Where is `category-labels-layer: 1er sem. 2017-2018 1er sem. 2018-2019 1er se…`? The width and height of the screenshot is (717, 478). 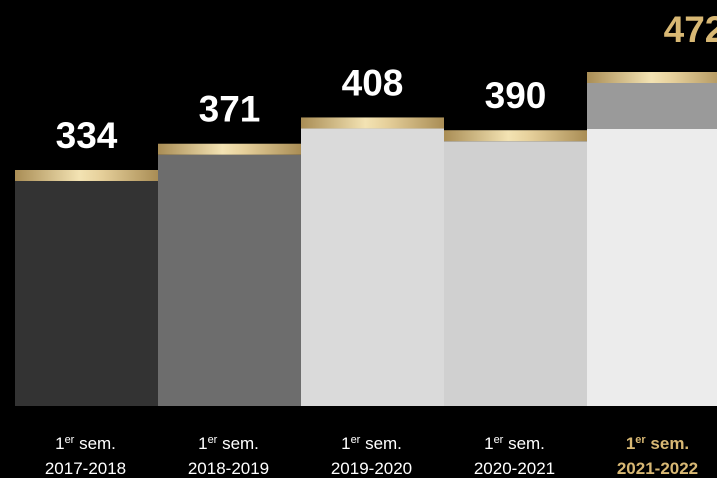
category-labels-layer: 1er sem. 2017-2018 1er sem. 2018-2019 1er se… is located at coordinates (371, 456).